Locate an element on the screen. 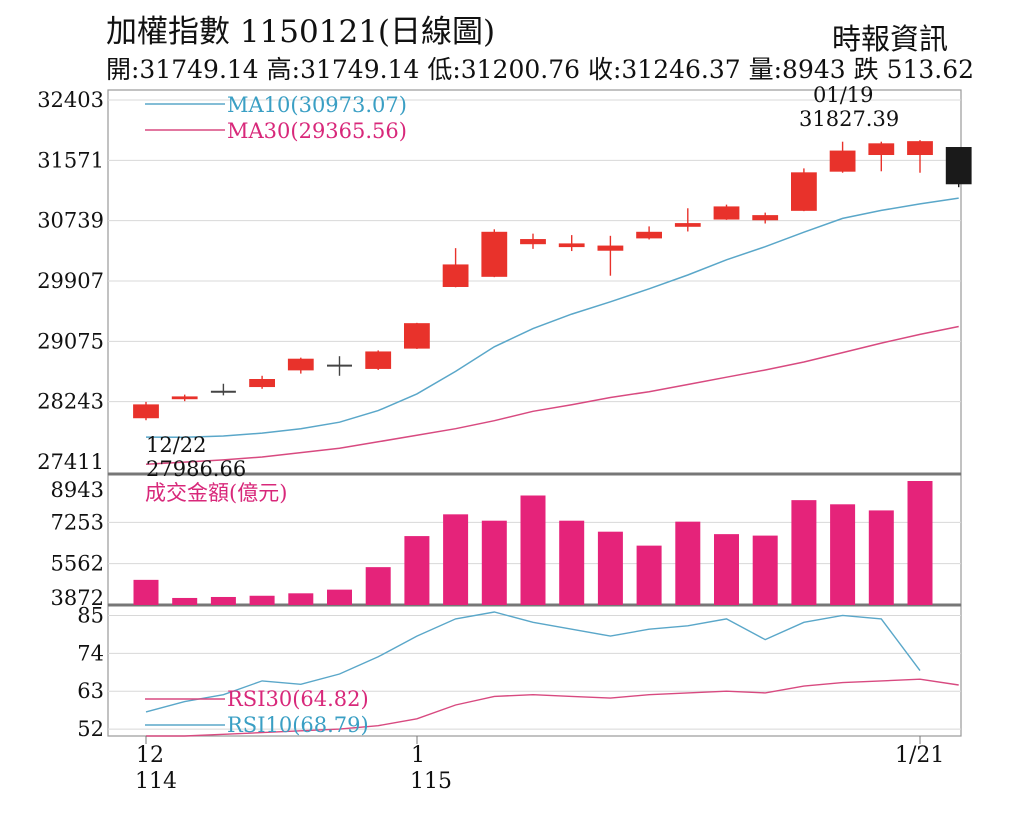  rsi30-legend-label: RSI30(64.82) is located at coordinates (298, 699).